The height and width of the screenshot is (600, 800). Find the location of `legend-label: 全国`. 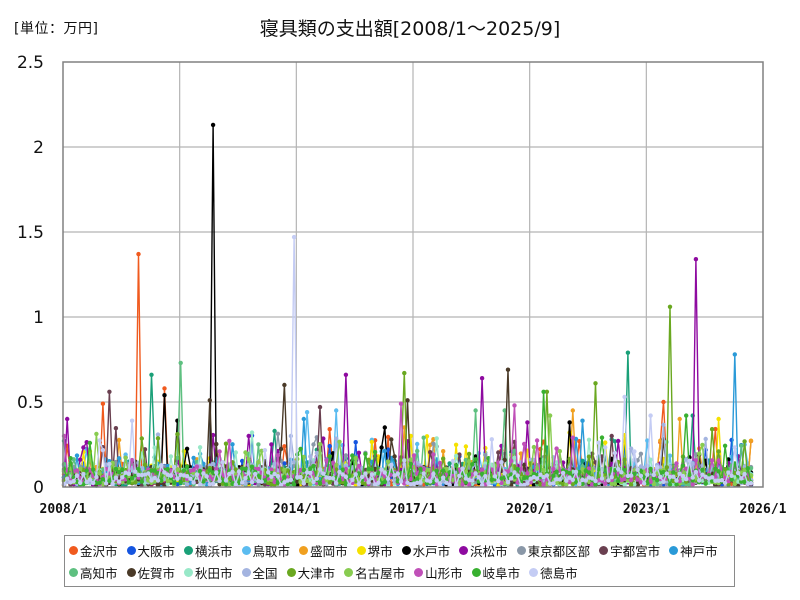

legend-label: 全国 is located at coordinates (265, 573).